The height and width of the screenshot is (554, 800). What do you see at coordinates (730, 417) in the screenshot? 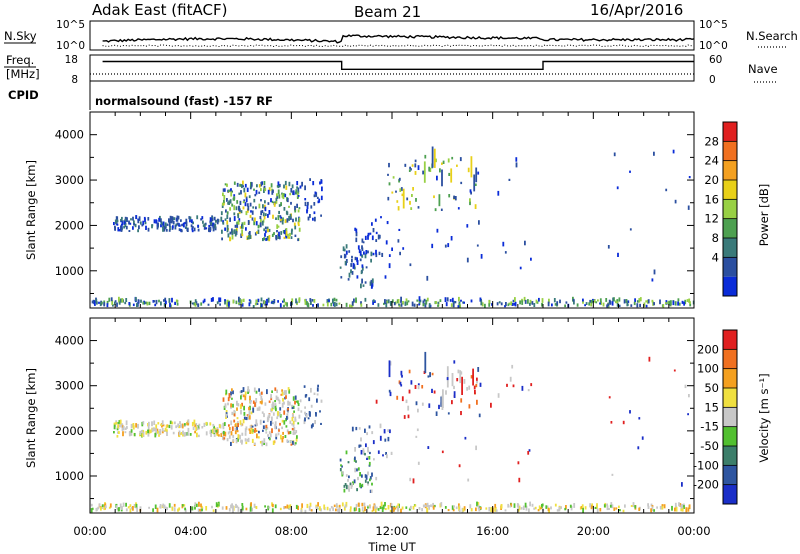
I see `colorbar-swatch` at bounding box center [730, 417].